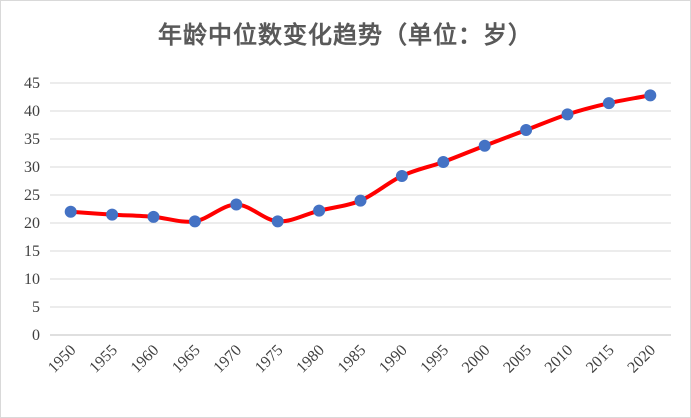 Image resolution: width=691 pixels, height=418 pixels. Describe the element at coordinates (32, 83) in the screenshot. I see `y-tick-label: 45` at that location.